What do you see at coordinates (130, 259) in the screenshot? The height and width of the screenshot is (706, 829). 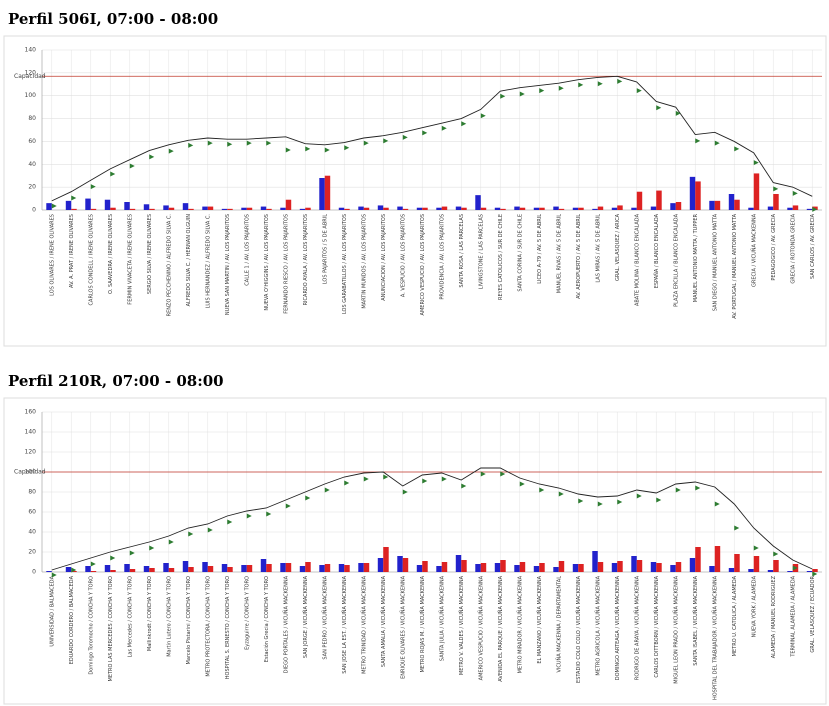 I see `x-tick-label: FERMIN VIVACETA / IRENE OLIVARES` at bounding box center [130, 259].